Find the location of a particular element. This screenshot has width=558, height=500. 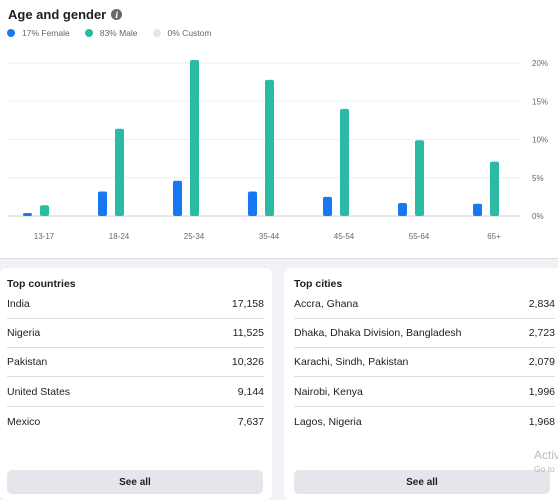

country-row: Nigeria 11,525 is located at coordinates (135, 333).